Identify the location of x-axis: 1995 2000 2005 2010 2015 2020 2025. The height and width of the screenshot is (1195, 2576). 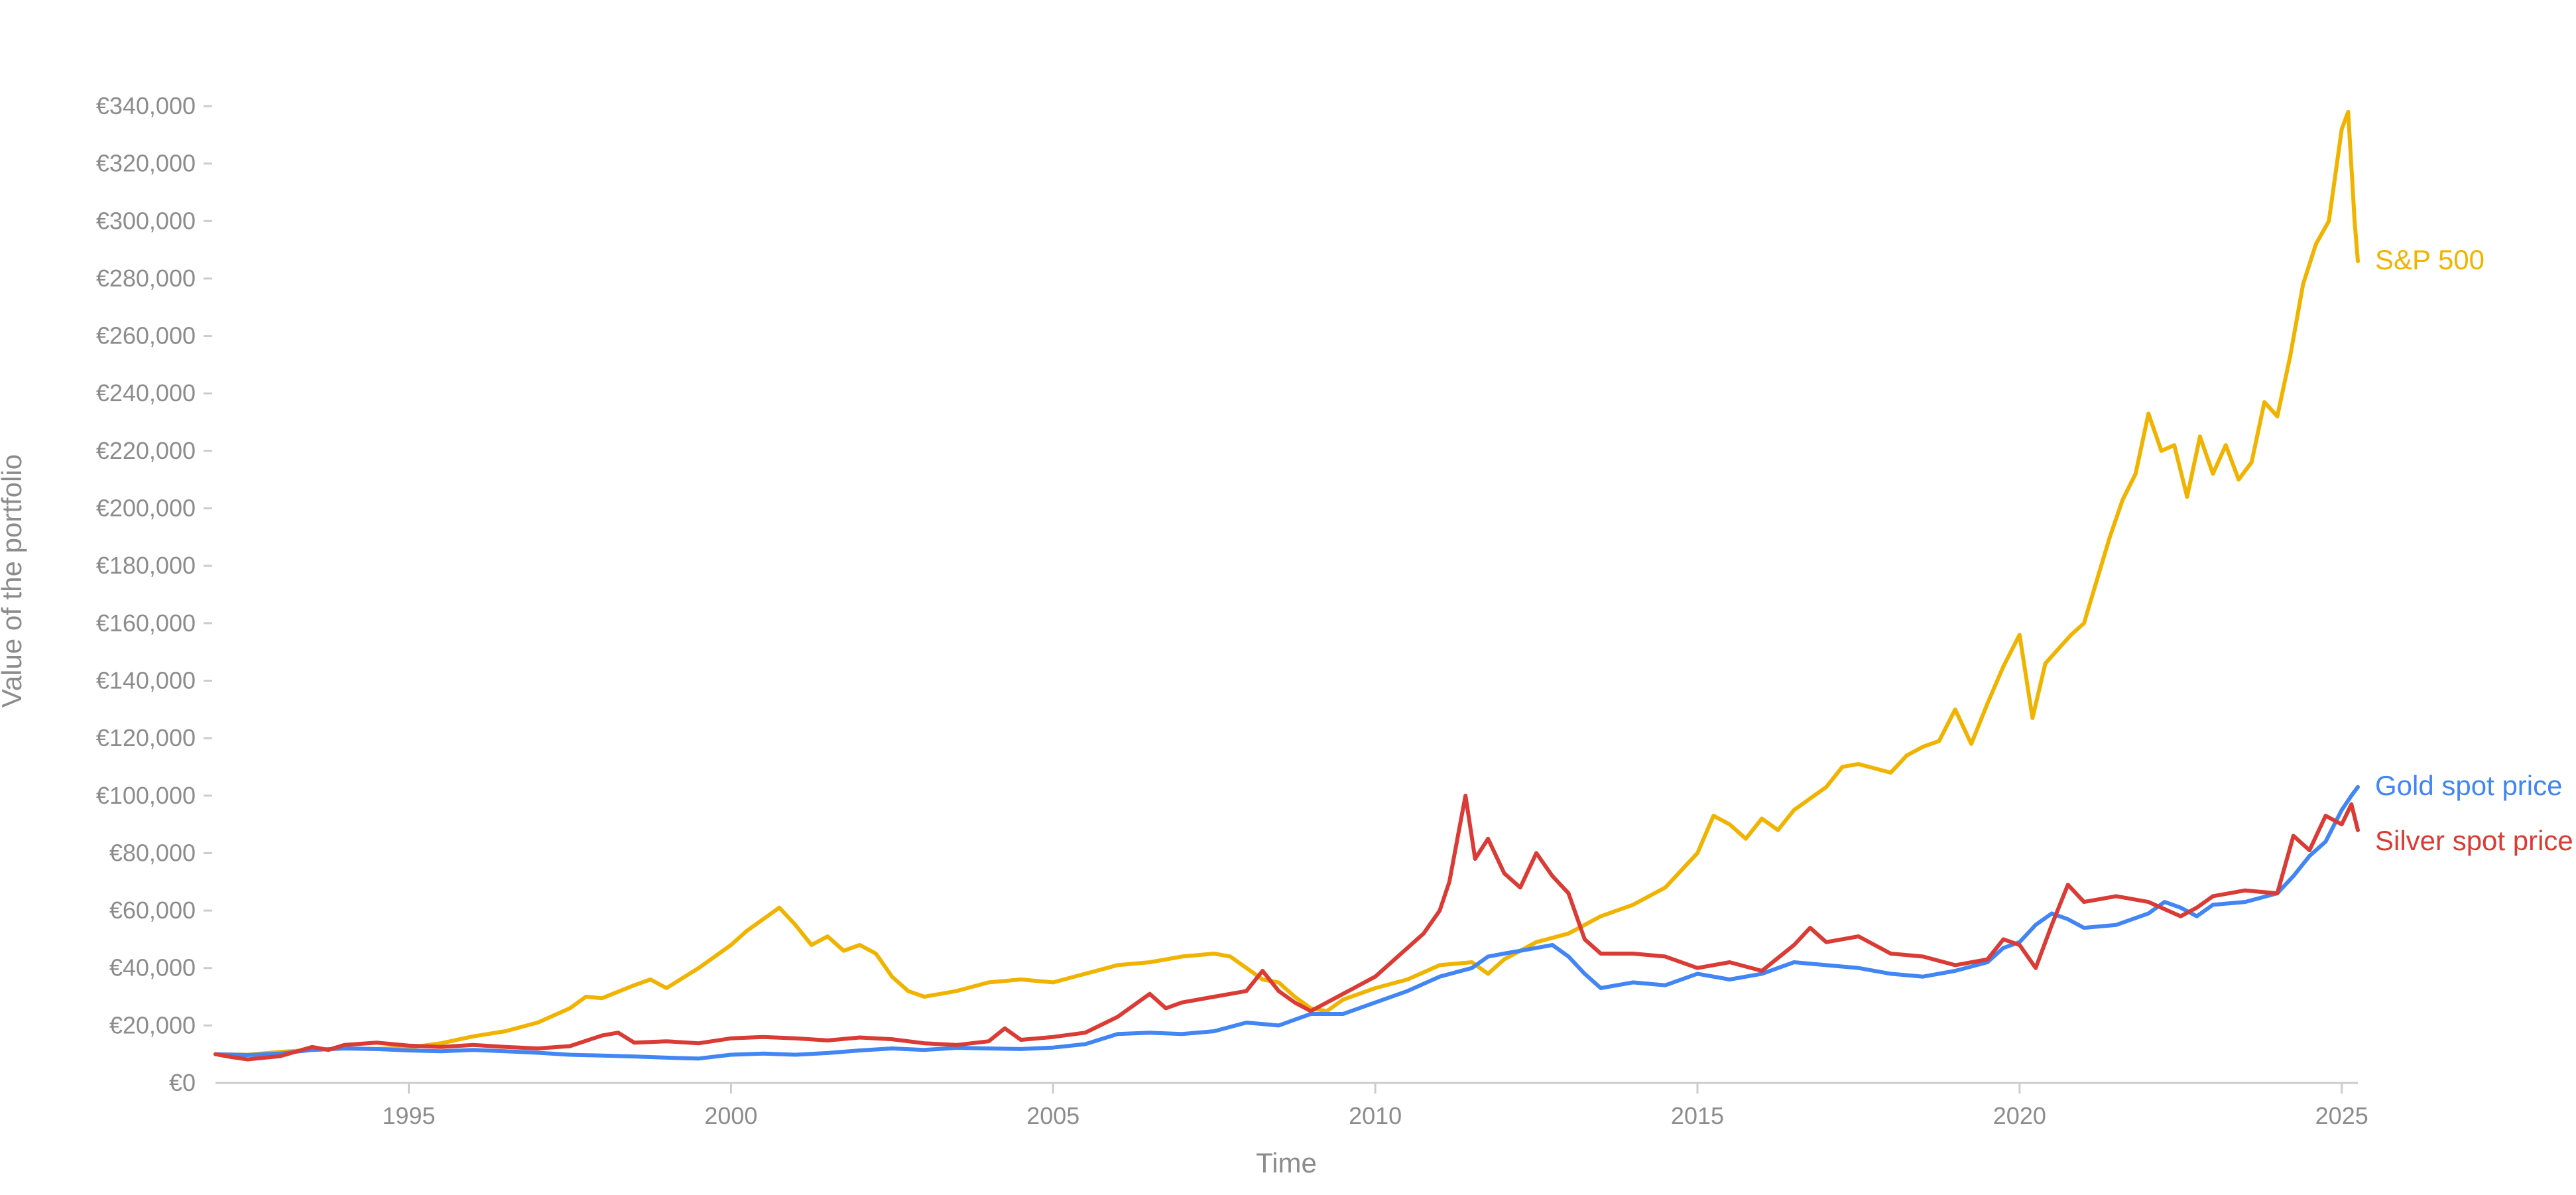
(1375, 1106).